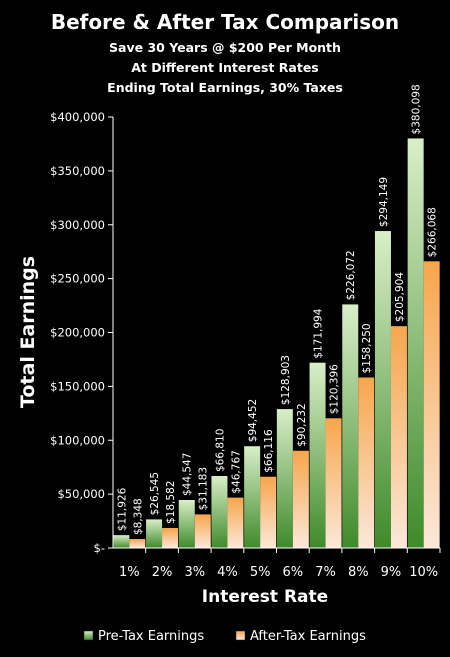  I want to click on data-label-after-tax: $158,250, so click(367, 348).